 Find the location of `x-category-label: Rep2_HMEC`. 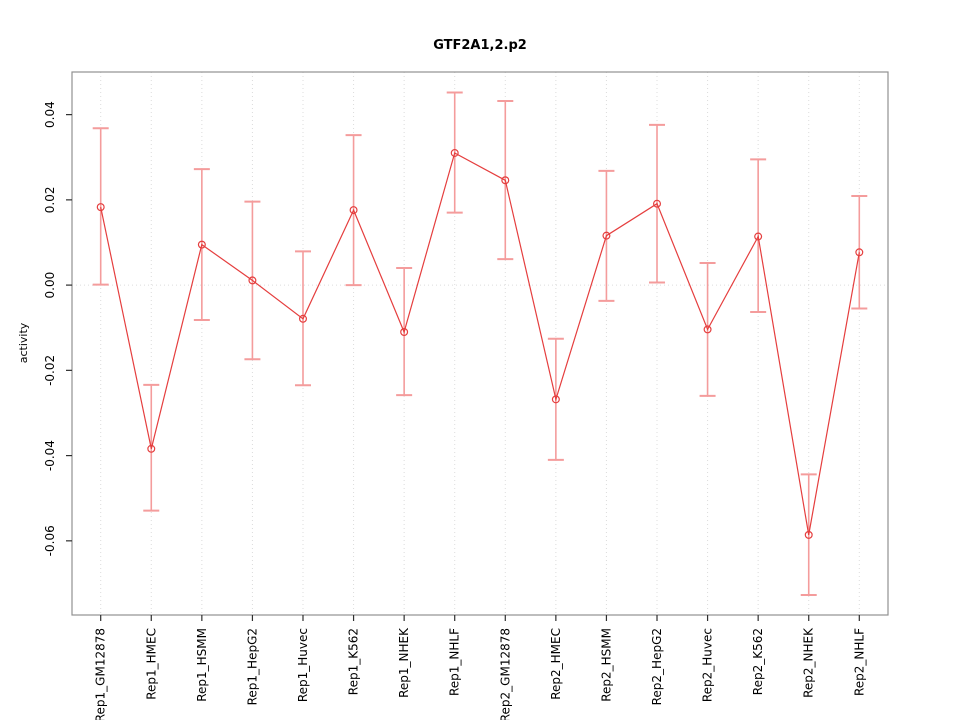

x-category-label: Rep2_HMEC is located at coordinates (556, 664).